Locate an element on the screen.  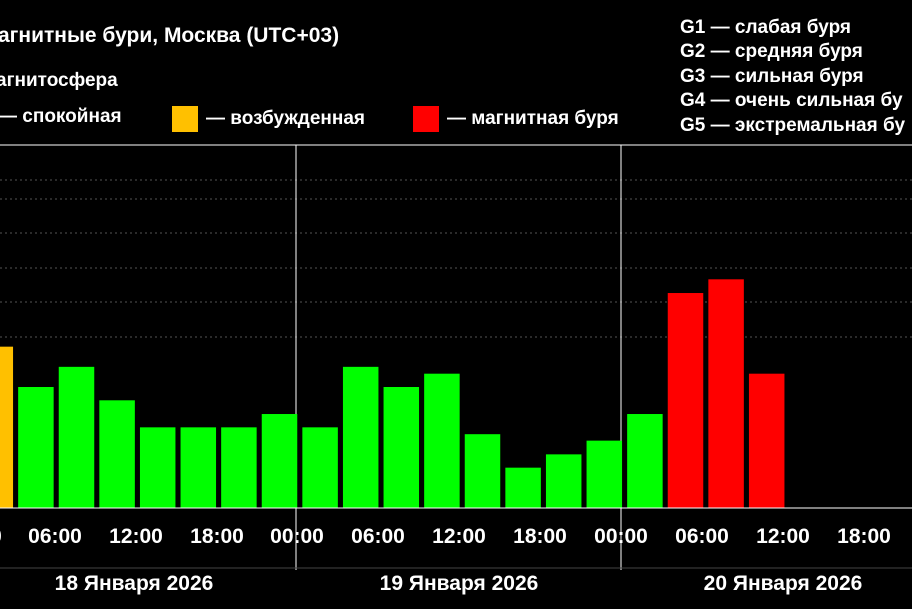
chart-subtitle: агнитосфера is located at coordinates (59, 80).